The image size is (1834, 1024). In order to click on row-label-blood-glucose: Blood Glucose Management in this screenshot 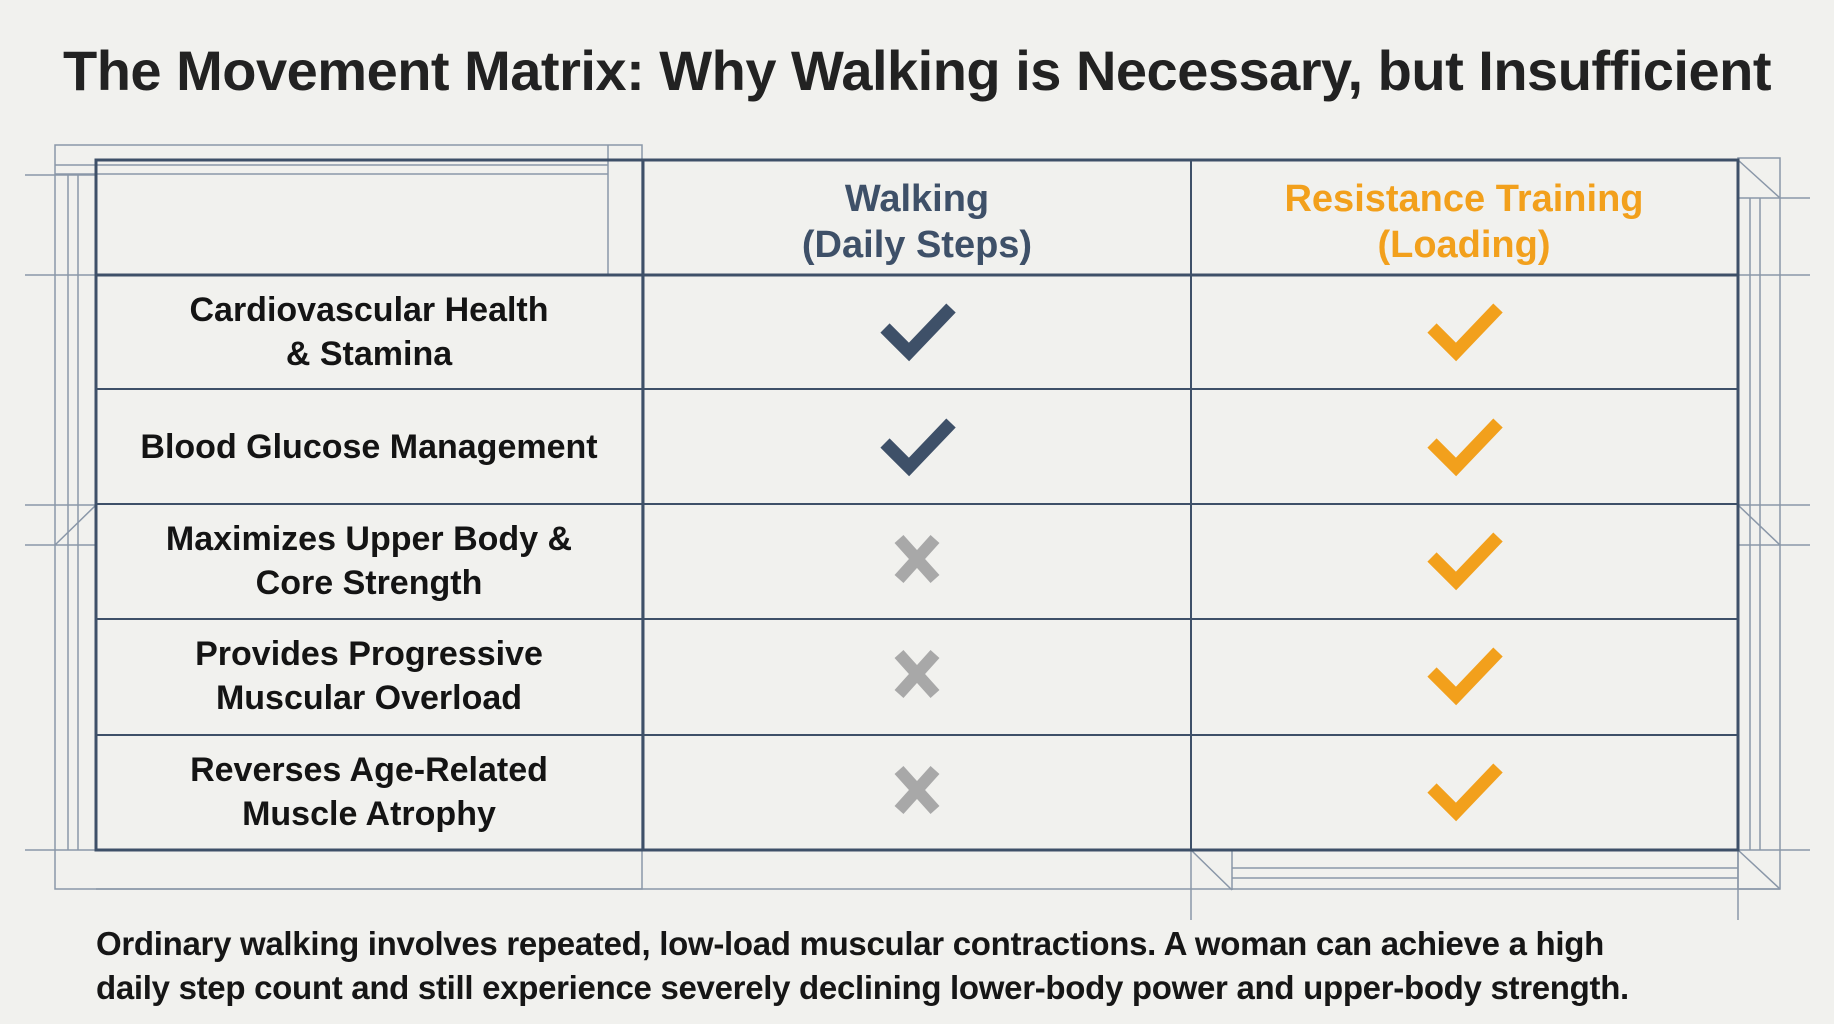, I will do `click(369, 447)`.